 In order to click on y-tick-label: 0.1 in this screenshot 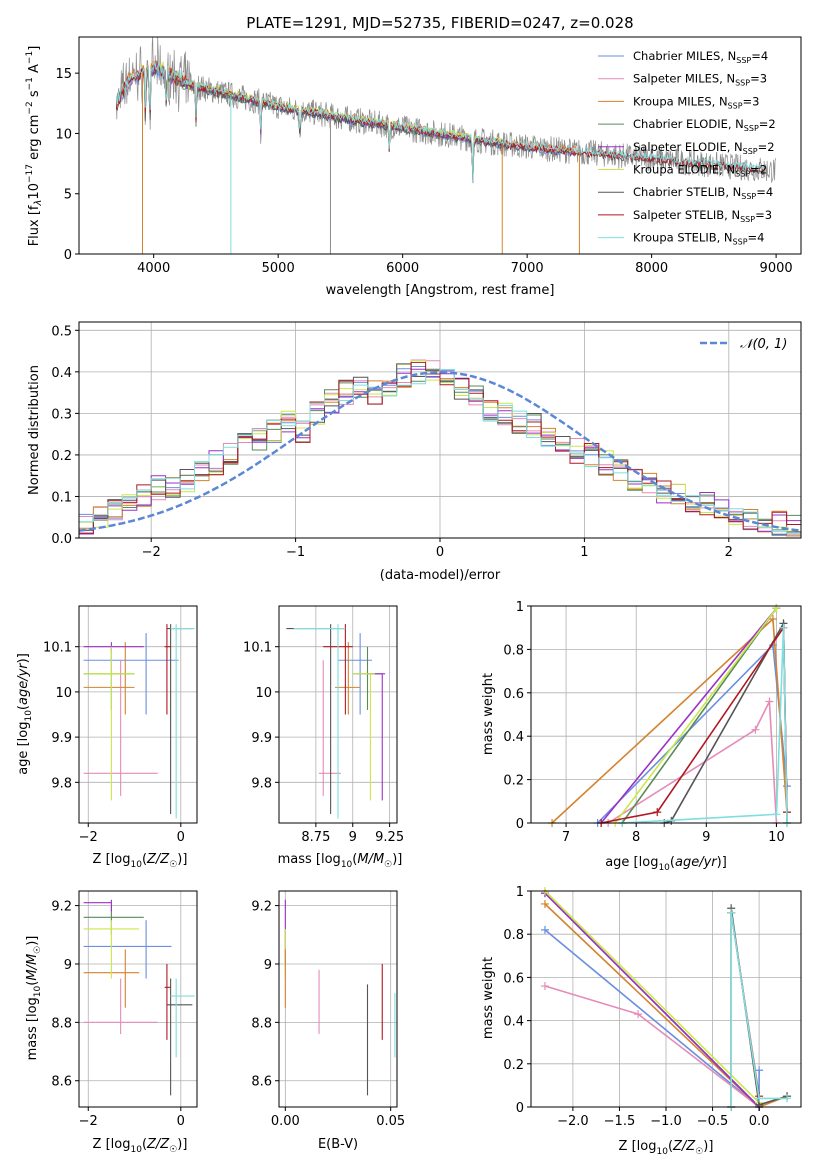, I will do `click(61, 497)`.